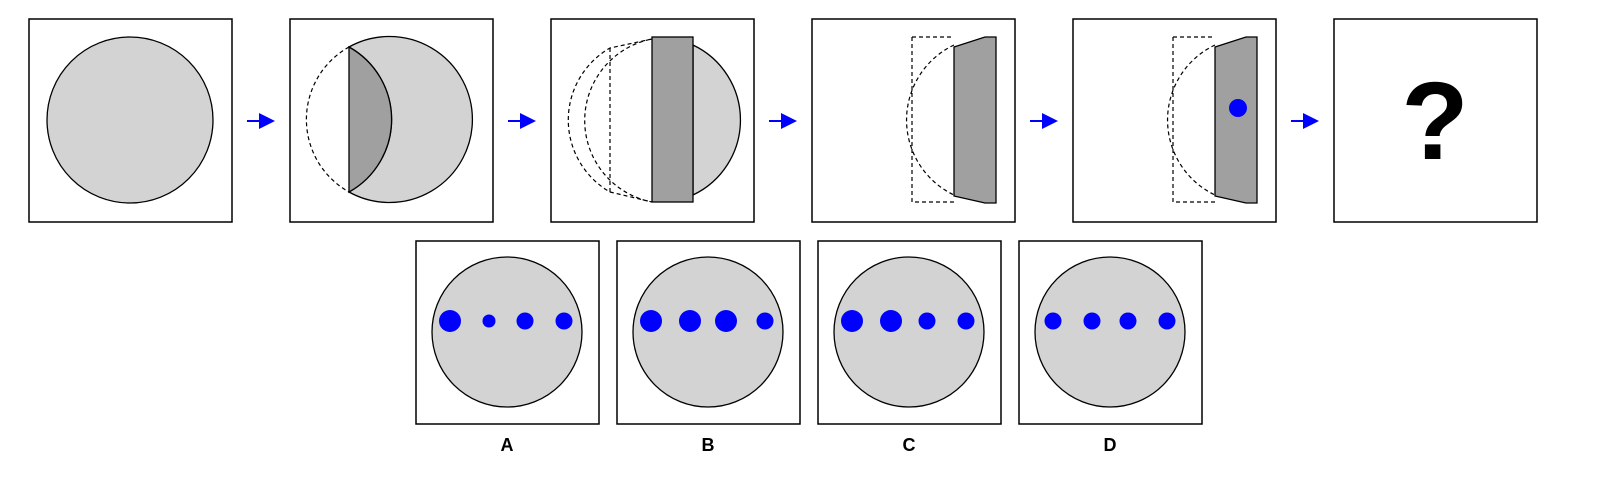 The image size is (1610, 490). Describe the element at coordinates (507, 445) in the screenshot. I see `option-label: A` at that location.